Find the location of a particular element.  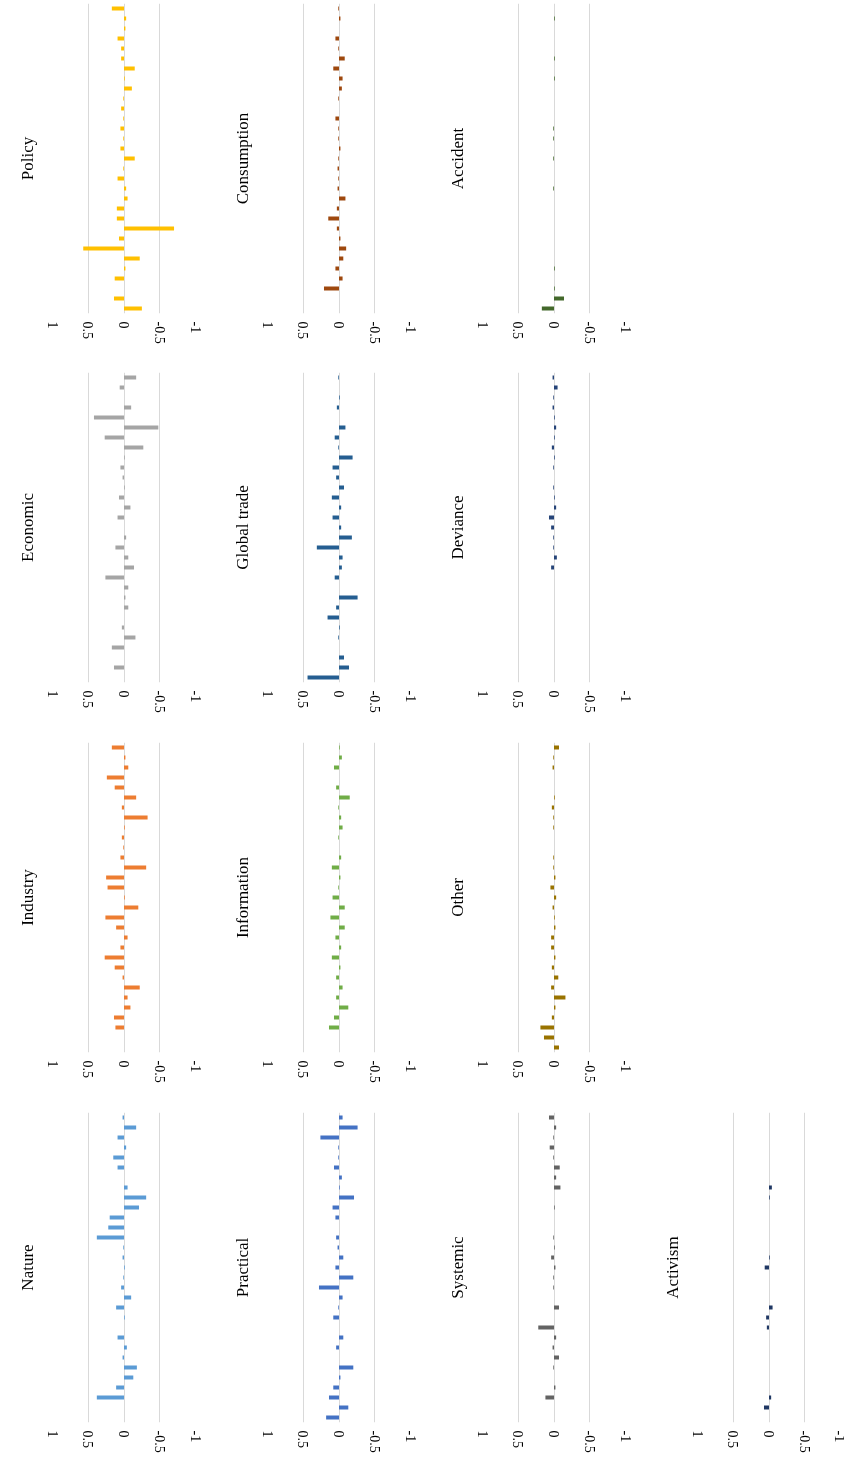

text: Practical is located at coordinates (242, 1267).